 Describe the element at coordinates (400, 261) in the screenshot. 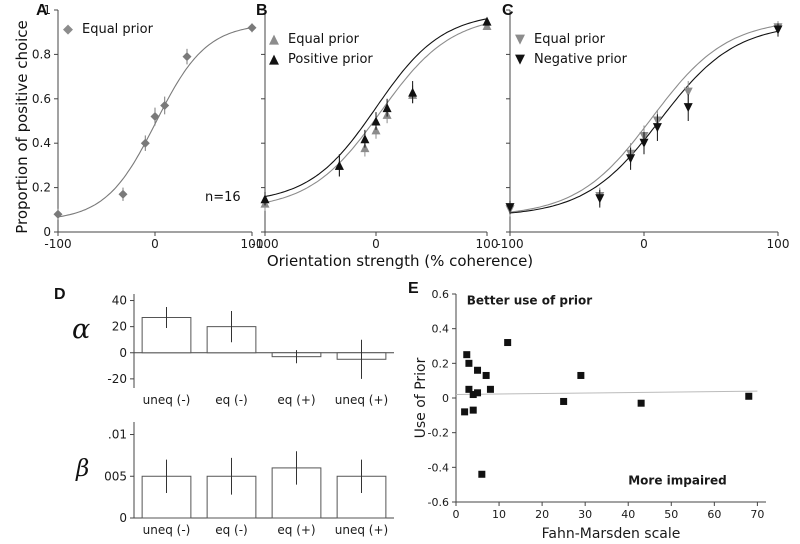

I see `shared-x-axis-label: Orientation strength (% coherence)` at that location.